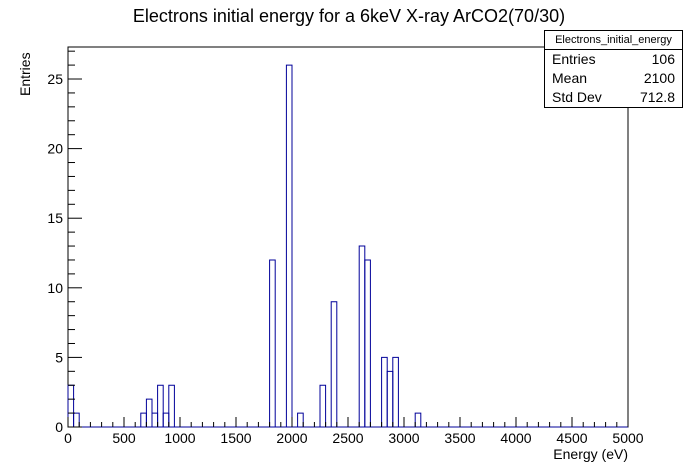 The height and width of the screenshot is (475, 698). I want to click on stats-label: Std Dev, so click(577, 97).